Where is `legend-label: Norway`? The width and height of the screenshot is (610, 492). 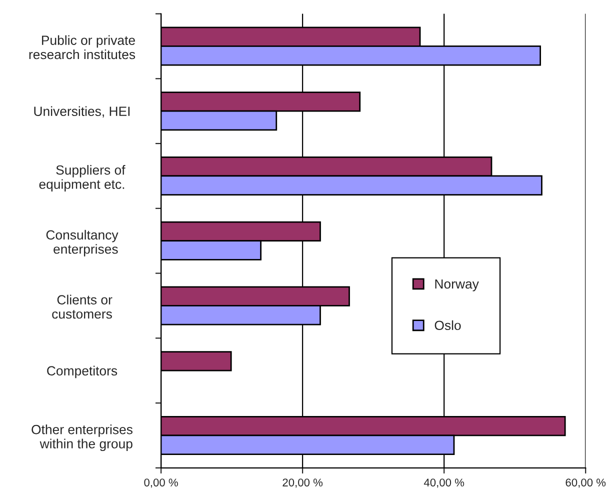
legend-label: Norway is located at coordinates (457, 285).